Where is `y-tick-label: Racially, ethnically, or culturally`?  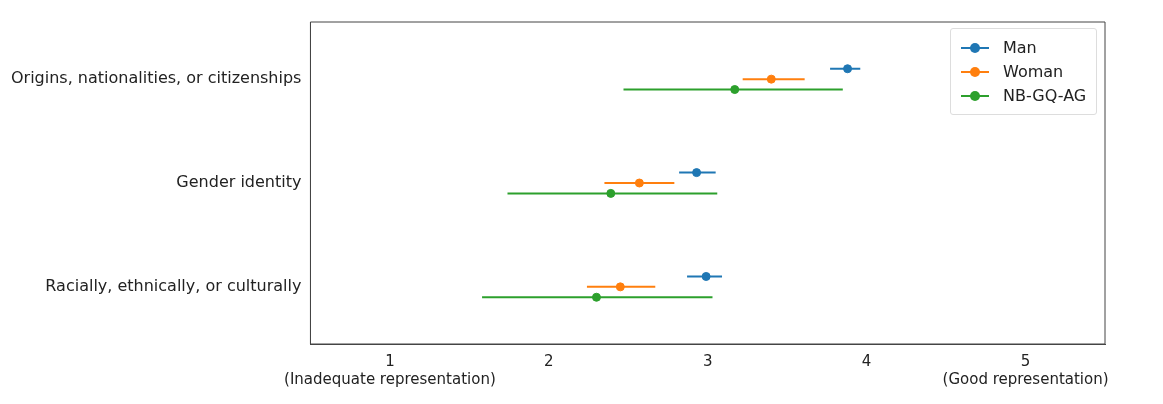
y-tick-label: Racially, ethnically, or culturally is located at coordinates (173, 286).